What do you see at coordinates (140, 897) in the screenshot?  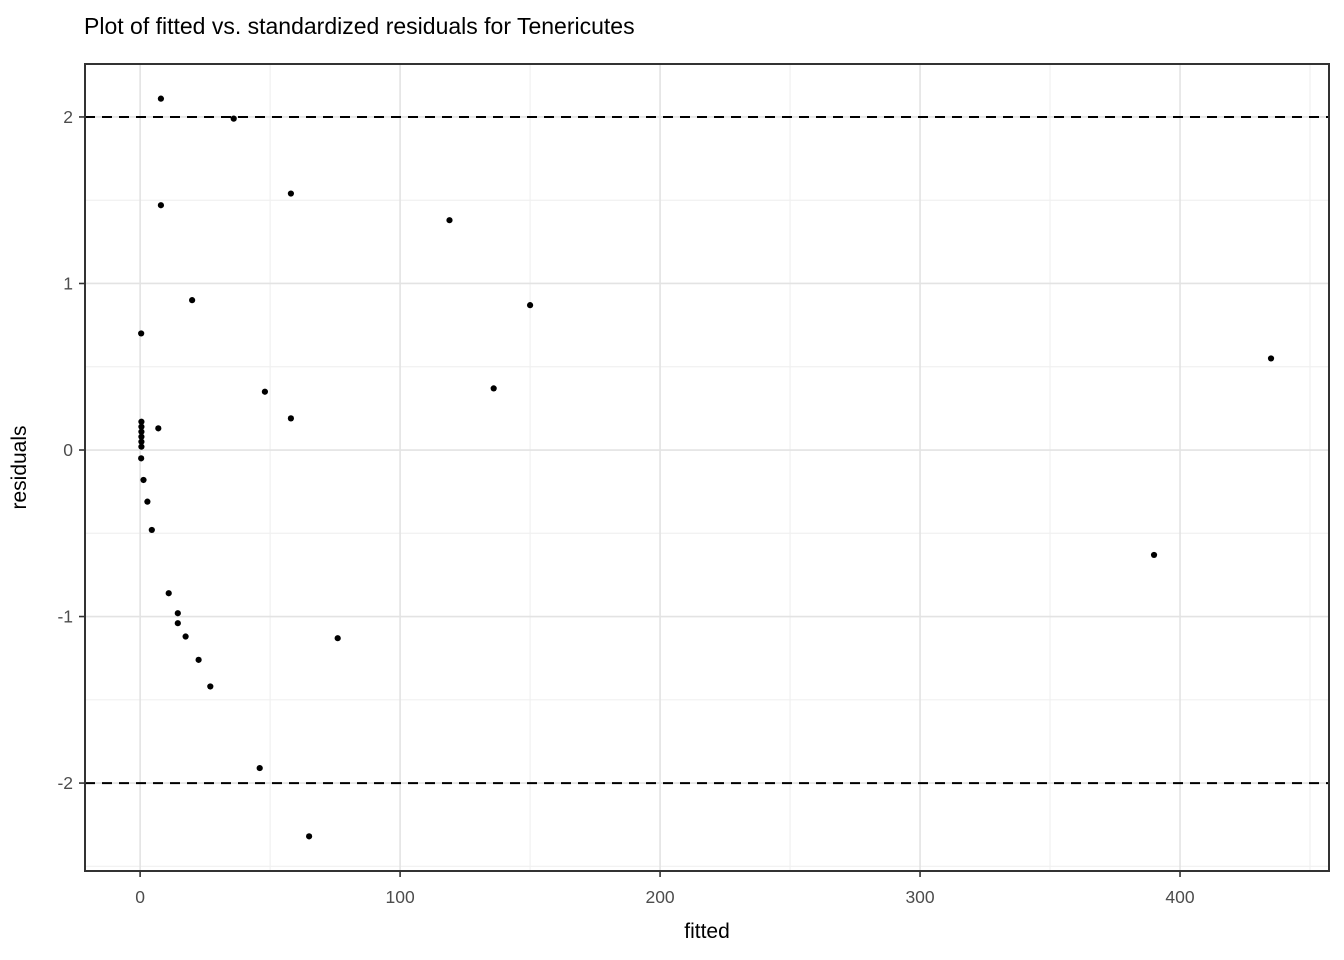 I see `x-tick-label: 0` at bounding box center [140, 897].